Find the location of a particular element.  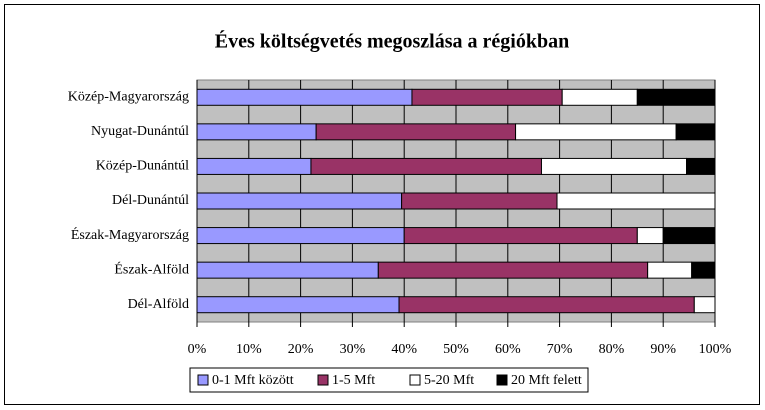

x-tick-label: 60% is located at coordinates (508, 349).